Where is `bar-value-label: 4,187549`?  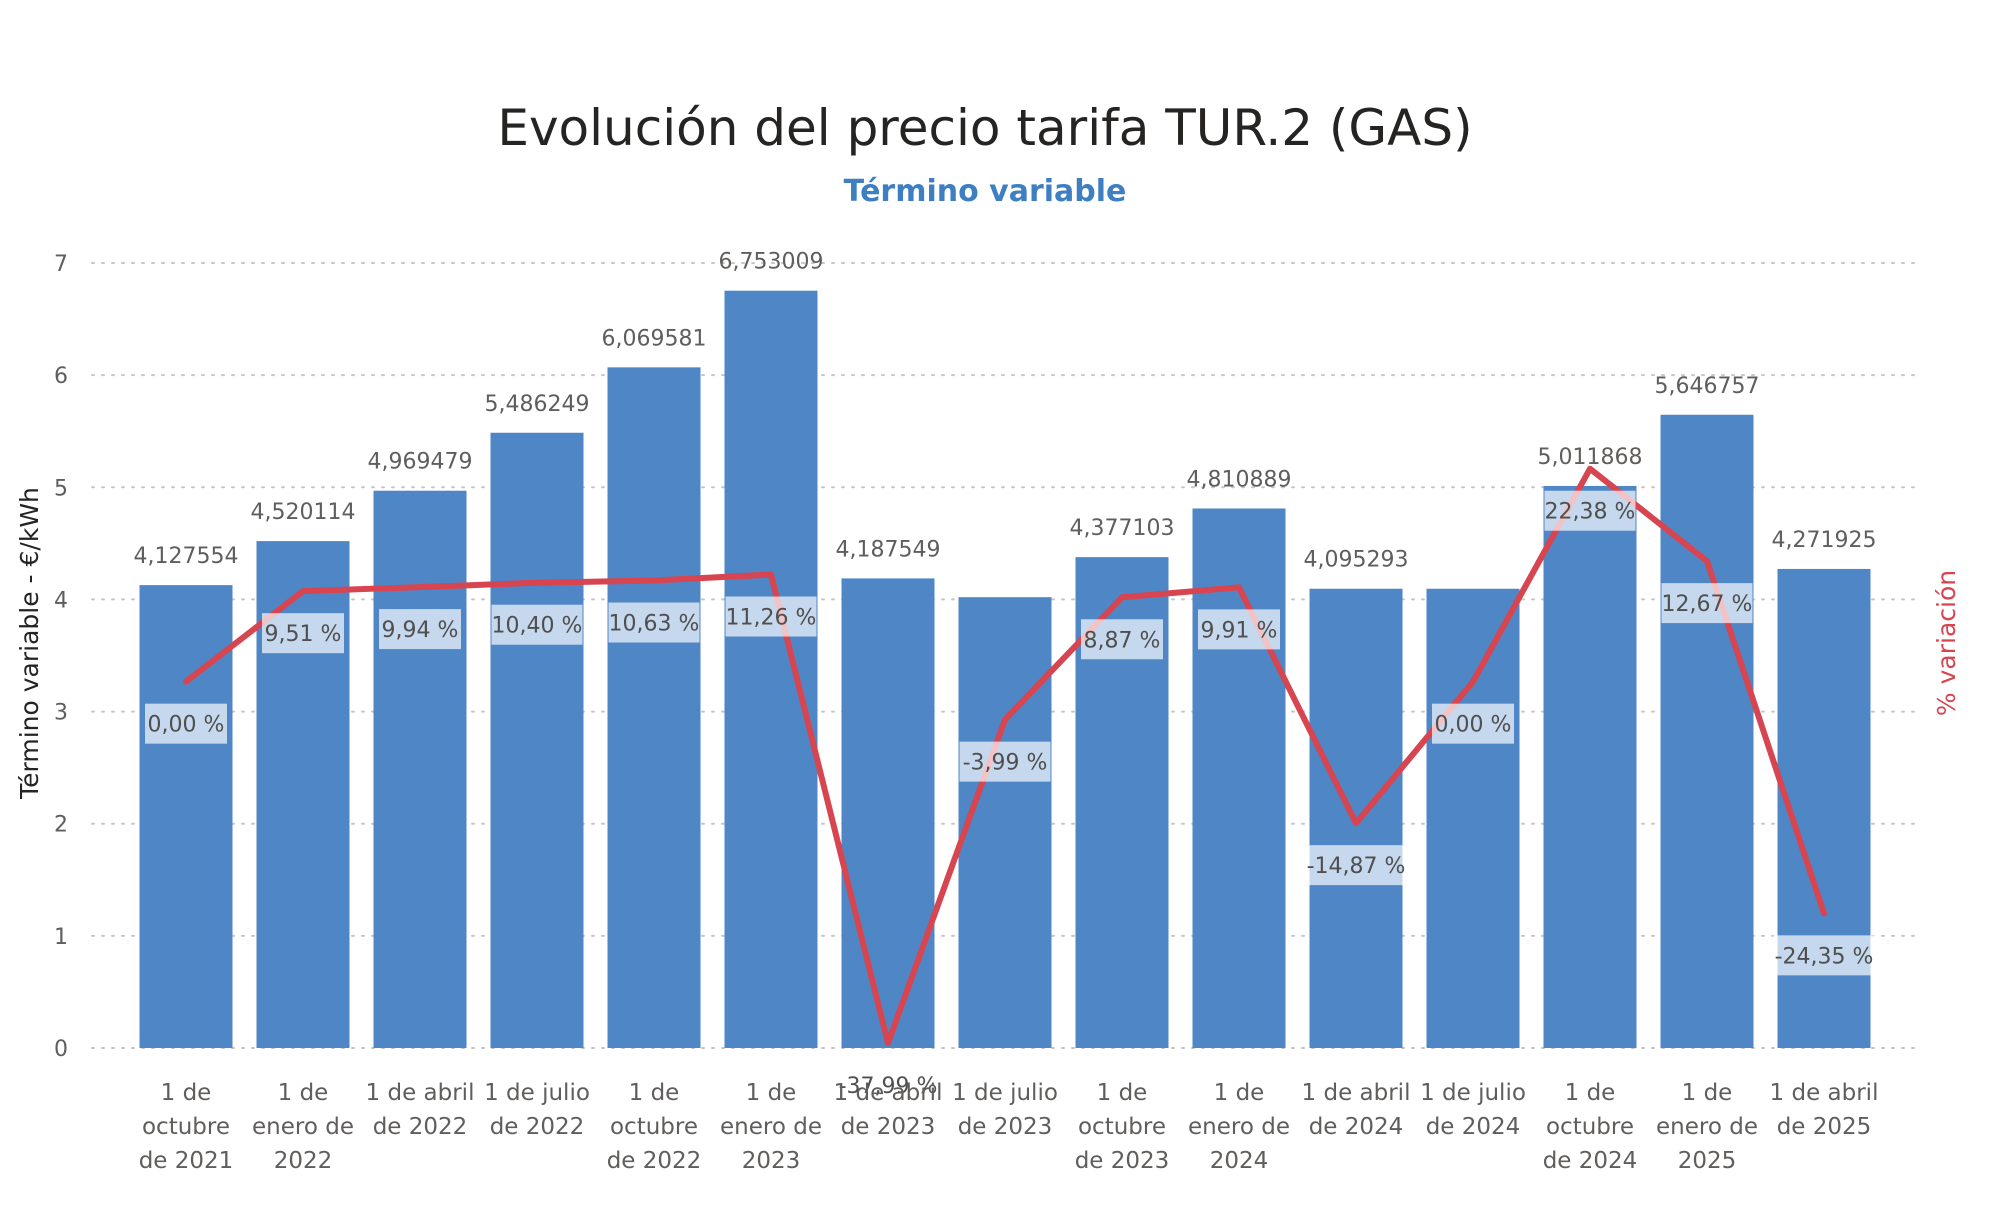
bar-value-label: 4,187549 is located at coordinates (888, 549).